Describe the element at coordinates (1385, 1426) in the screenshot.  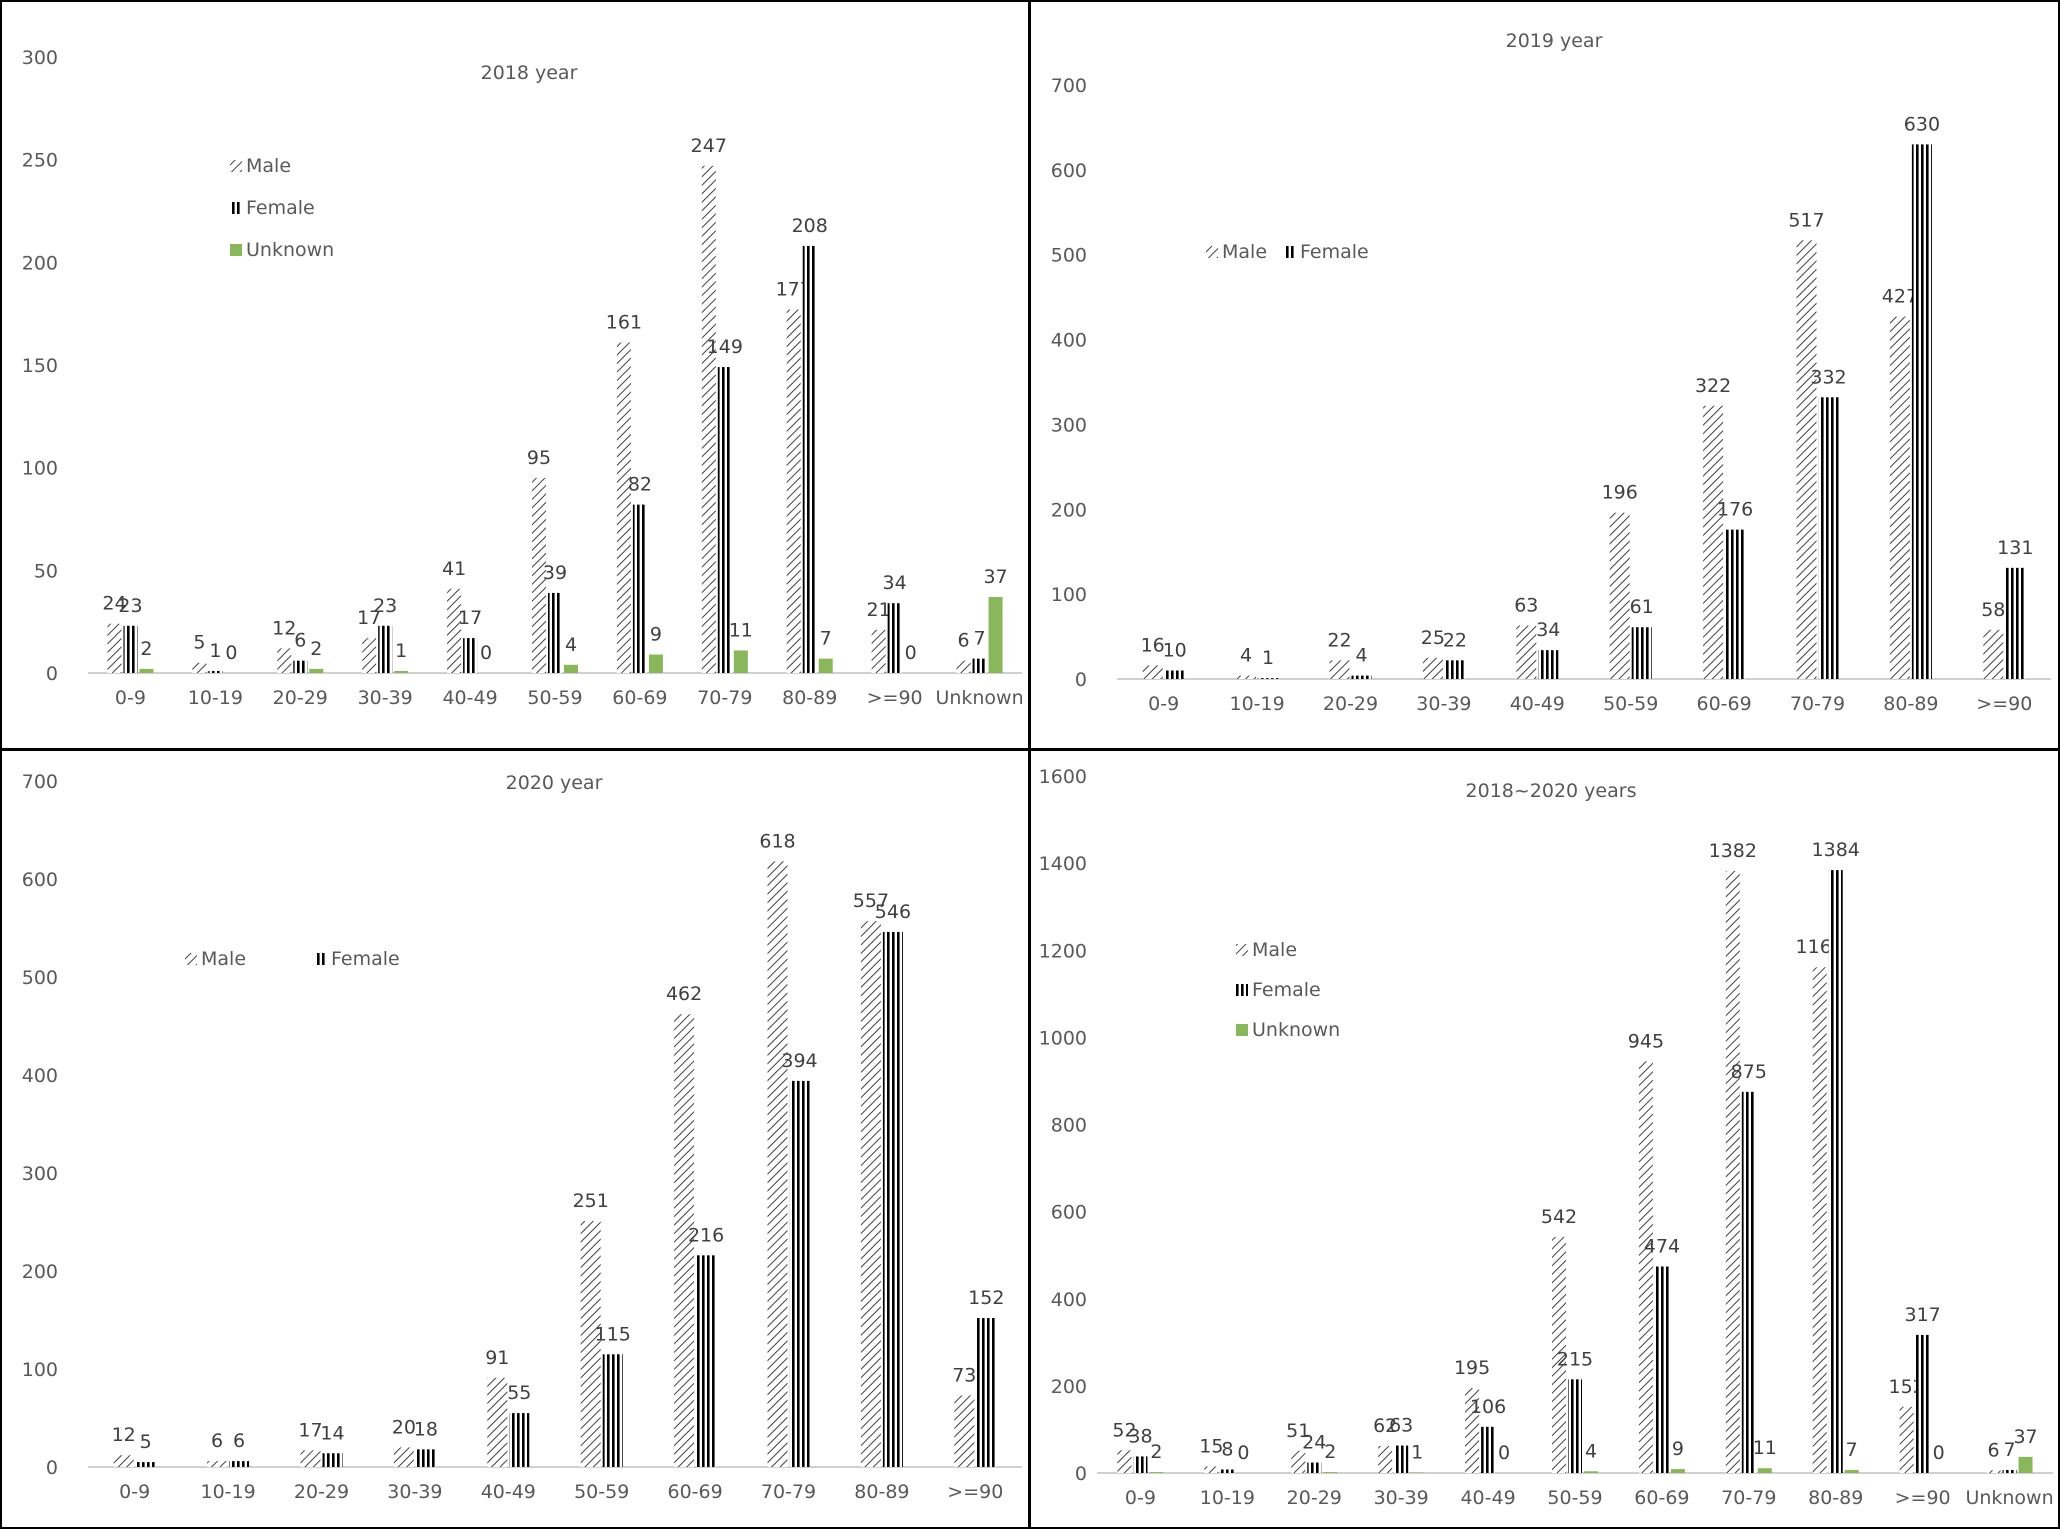
I see `data-label-male-30-39: 62` at that location.